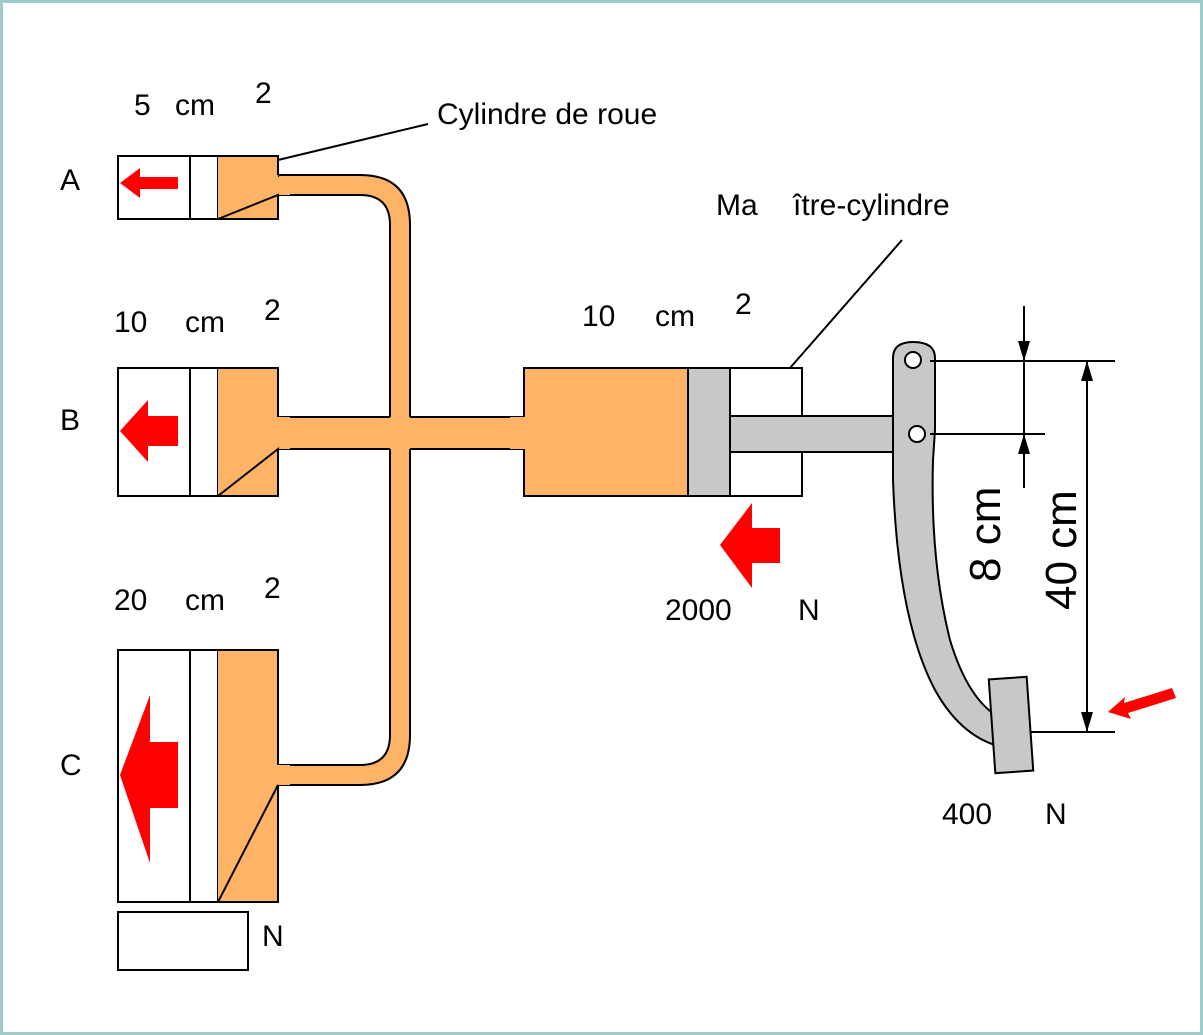  Describe the element at coordinates (353, 142) in the screenshot. I see `leader-wheel` at that location.